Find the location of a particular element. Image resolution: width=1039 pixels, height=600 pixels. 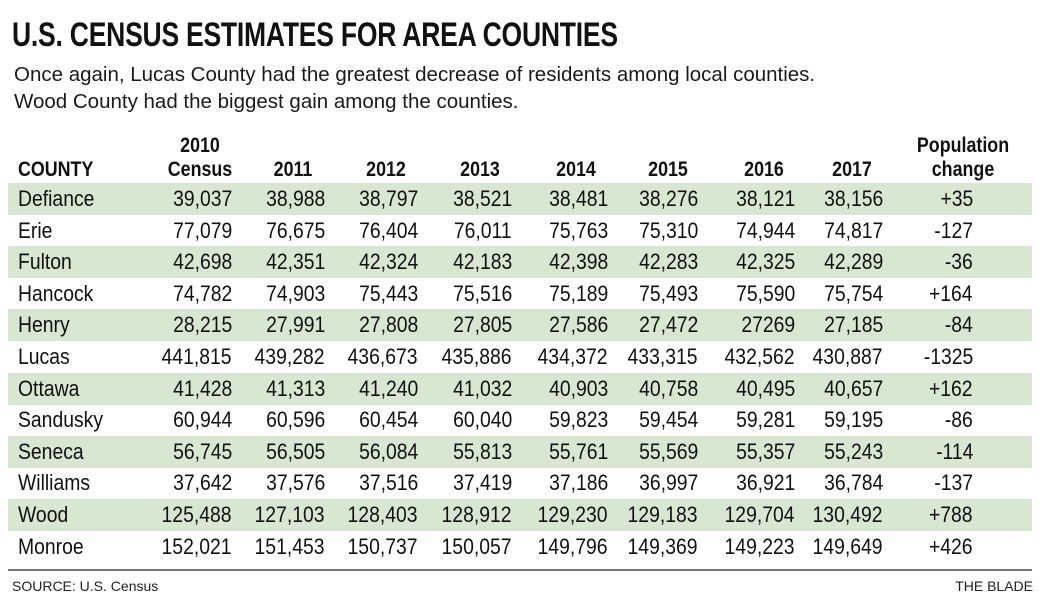

population-cell: 37,576 is located at coordinates (295, 483).